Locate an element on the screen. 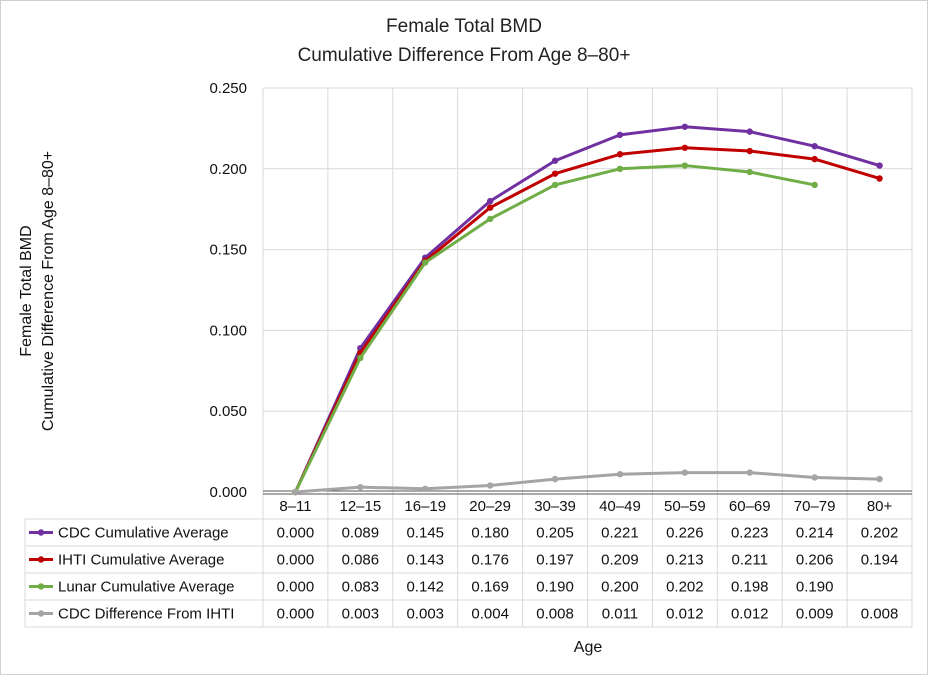 The height and width of the screenshot is (675, 928). table-cell: 0.086 is located at coordinates (361, 560).